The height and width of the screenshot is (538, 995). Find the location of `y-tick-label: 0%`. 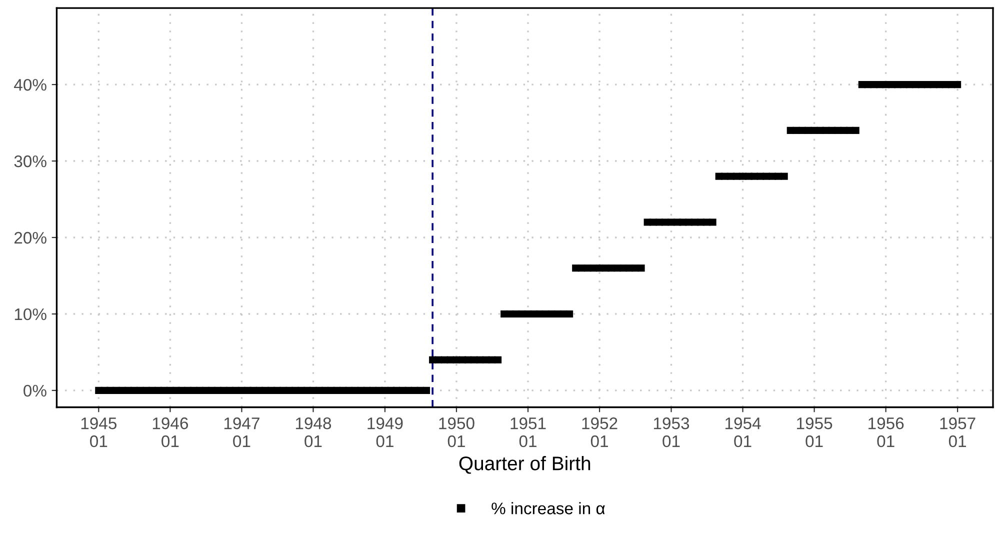

y-tick-label: 0% is located at coordinates (35, 390).